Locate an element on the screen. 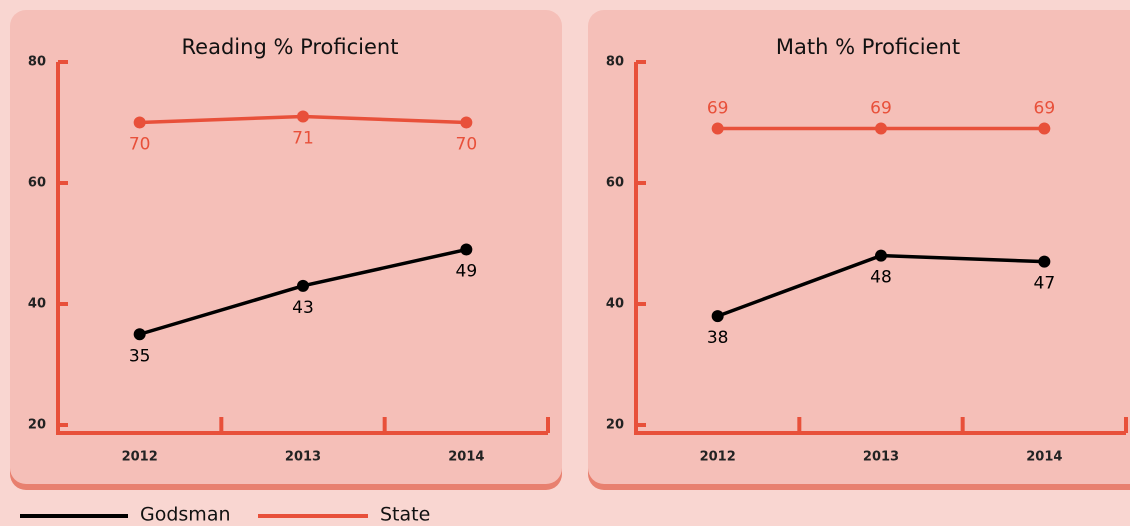 The width and height of the screenshot is (1130, 526). data-label: 49 is located at coordinates (467, 272).